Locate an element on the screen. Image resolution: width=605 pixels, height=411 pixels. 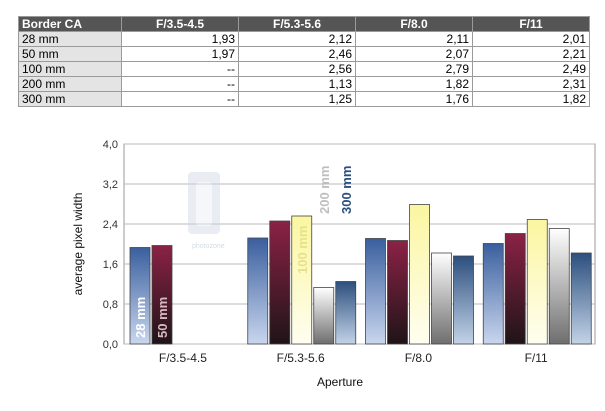
row-label: 300 mm is located at coordinates (70, 99).